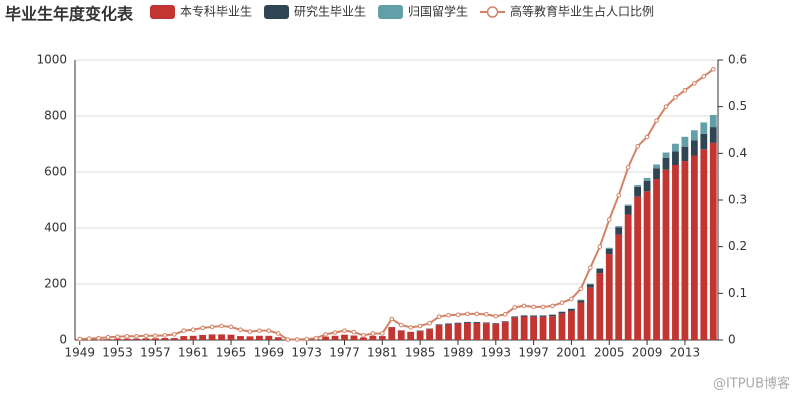  Describe the element at coordinates (582, 11) in the screenshot. I see `legend-label: 高等教育毕业生占人口比例` at that location.